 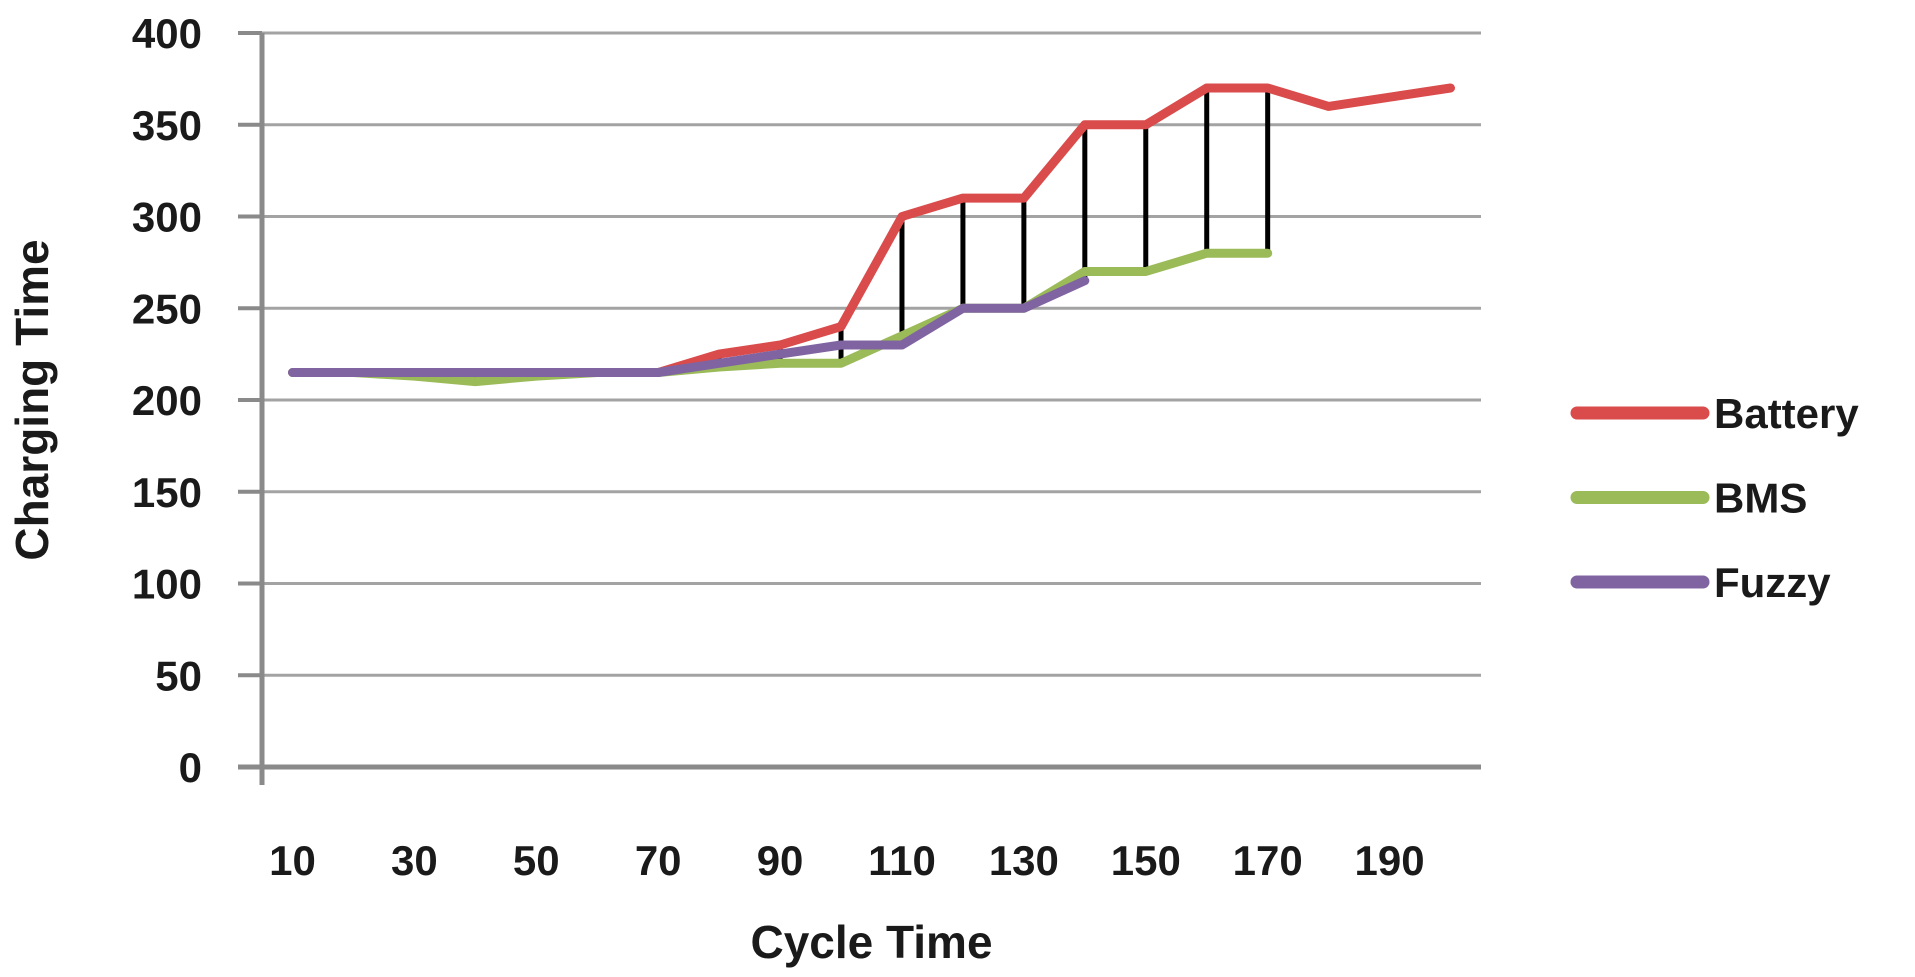 What do you see at coordinates (178, 675) in the screenshot?
I see `y-tick-label: 50` at bounding box center [178, 675].